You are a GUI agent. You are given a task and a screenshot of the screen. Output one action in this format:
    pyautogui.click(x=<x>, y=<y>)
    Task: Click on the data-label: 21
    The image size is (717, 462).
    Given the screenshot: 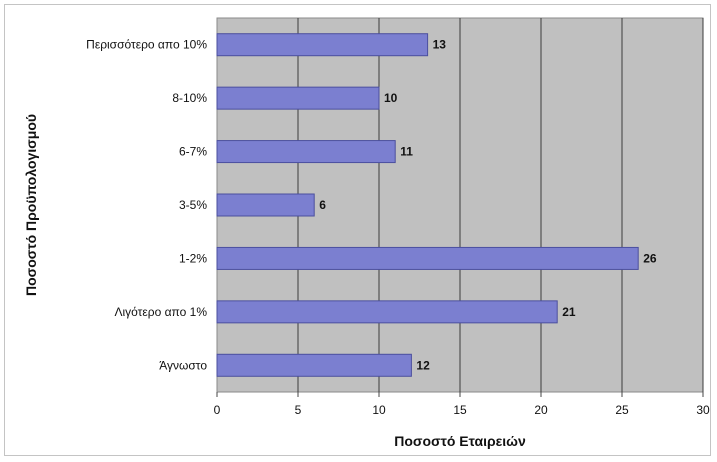 What is the action you would take?
    pyautogui.click(x=569, y=312)
    